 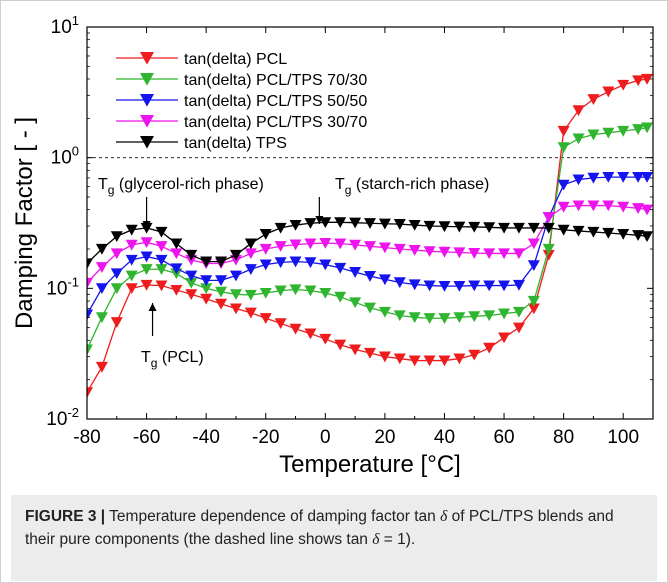 What do you see at coordinates (65, 25) in the screenshot?
I see `y-tick-label: 10¹` at bounding box center [65, 25].